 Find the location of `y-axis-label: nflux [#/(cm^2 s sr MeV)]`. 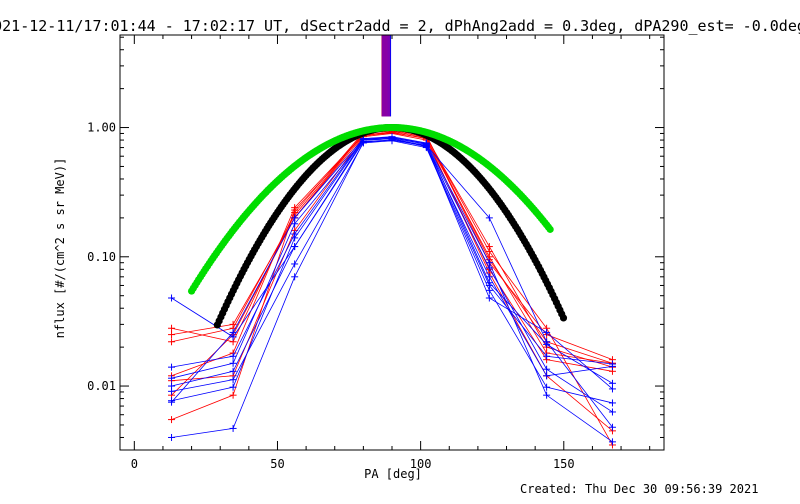

y-axis-label: nflux [#/(cm^2 s sr MeV)] is located at coordinates (60, 248).